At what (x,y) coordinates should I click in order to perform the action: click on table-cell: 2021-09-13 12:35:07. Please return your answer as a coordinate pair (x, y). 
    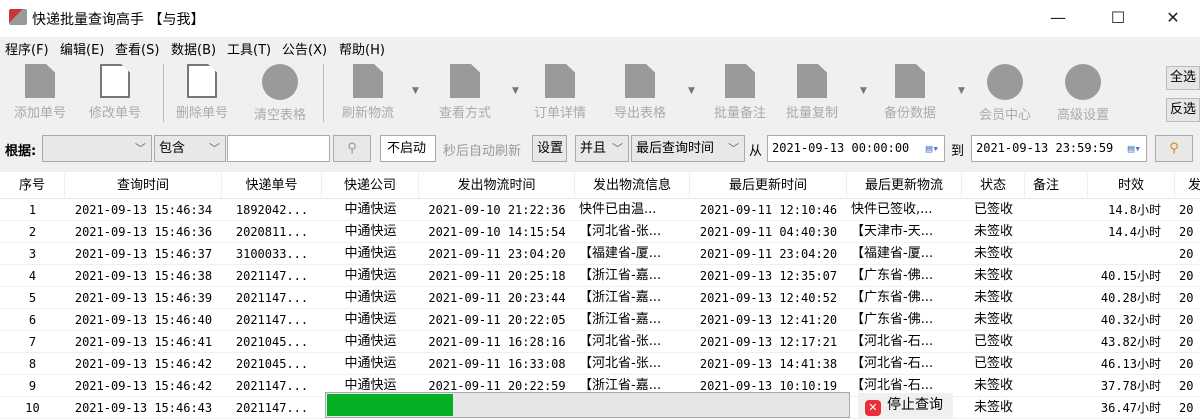
    Looking at the image, I should click on (768, 276).